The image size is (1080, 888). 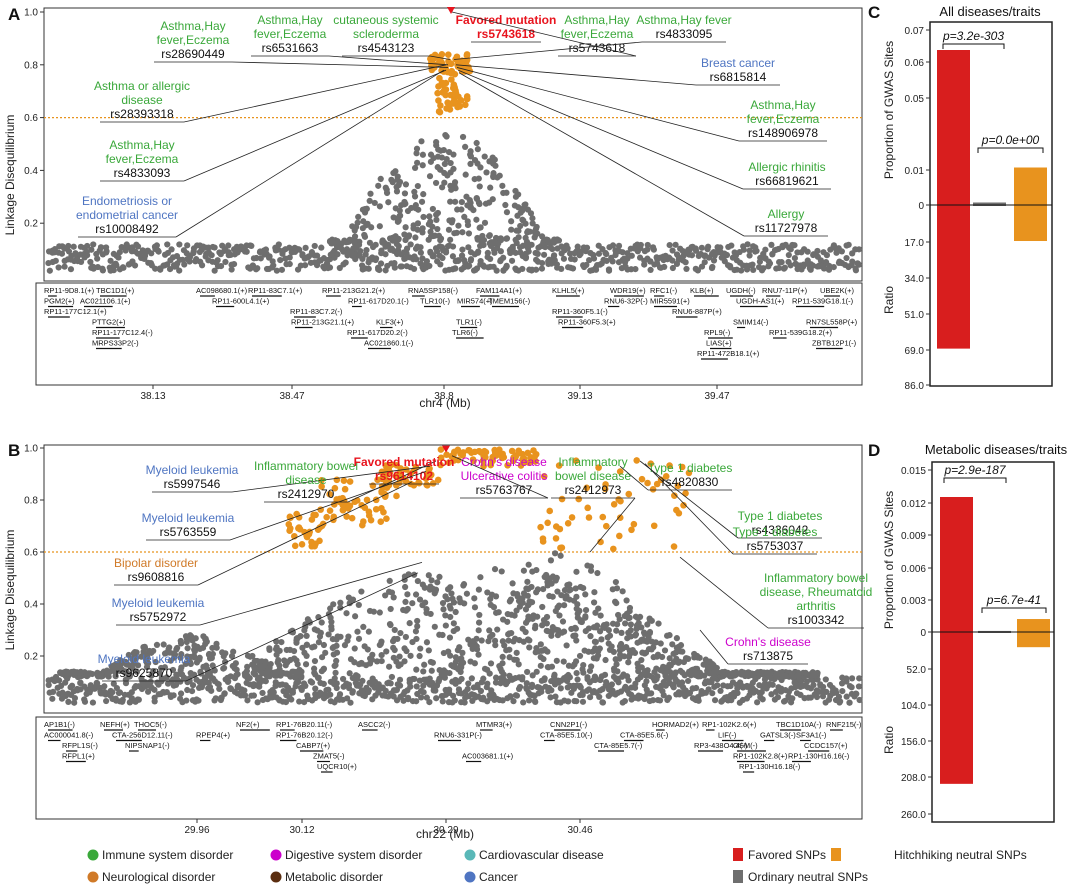 I want to click on ytick-label: 0.2, so click(x=31, y=657).